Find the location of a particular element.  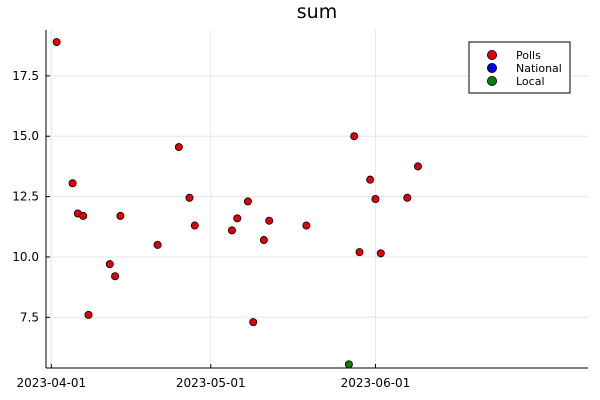

data-point-local is located at coordinates (348, 364).